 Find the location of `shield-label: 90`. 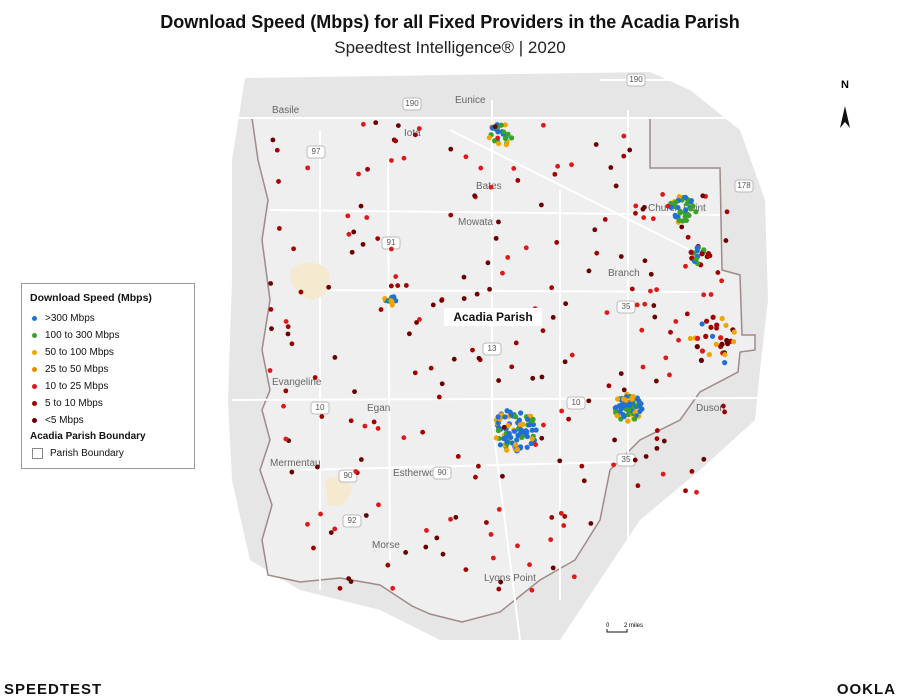

shield-label: 90 is located at coordinates (442, 472).